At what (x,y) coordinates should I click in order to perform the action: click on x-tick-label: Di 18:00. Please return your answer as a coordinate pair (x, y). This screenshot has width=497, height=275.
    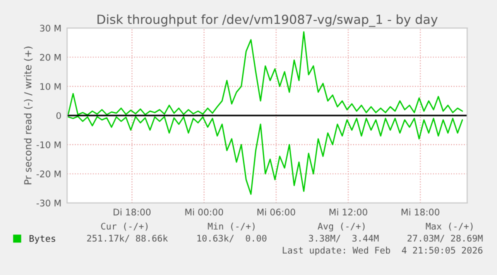
    Looking at the image, I should click on (132, 212).